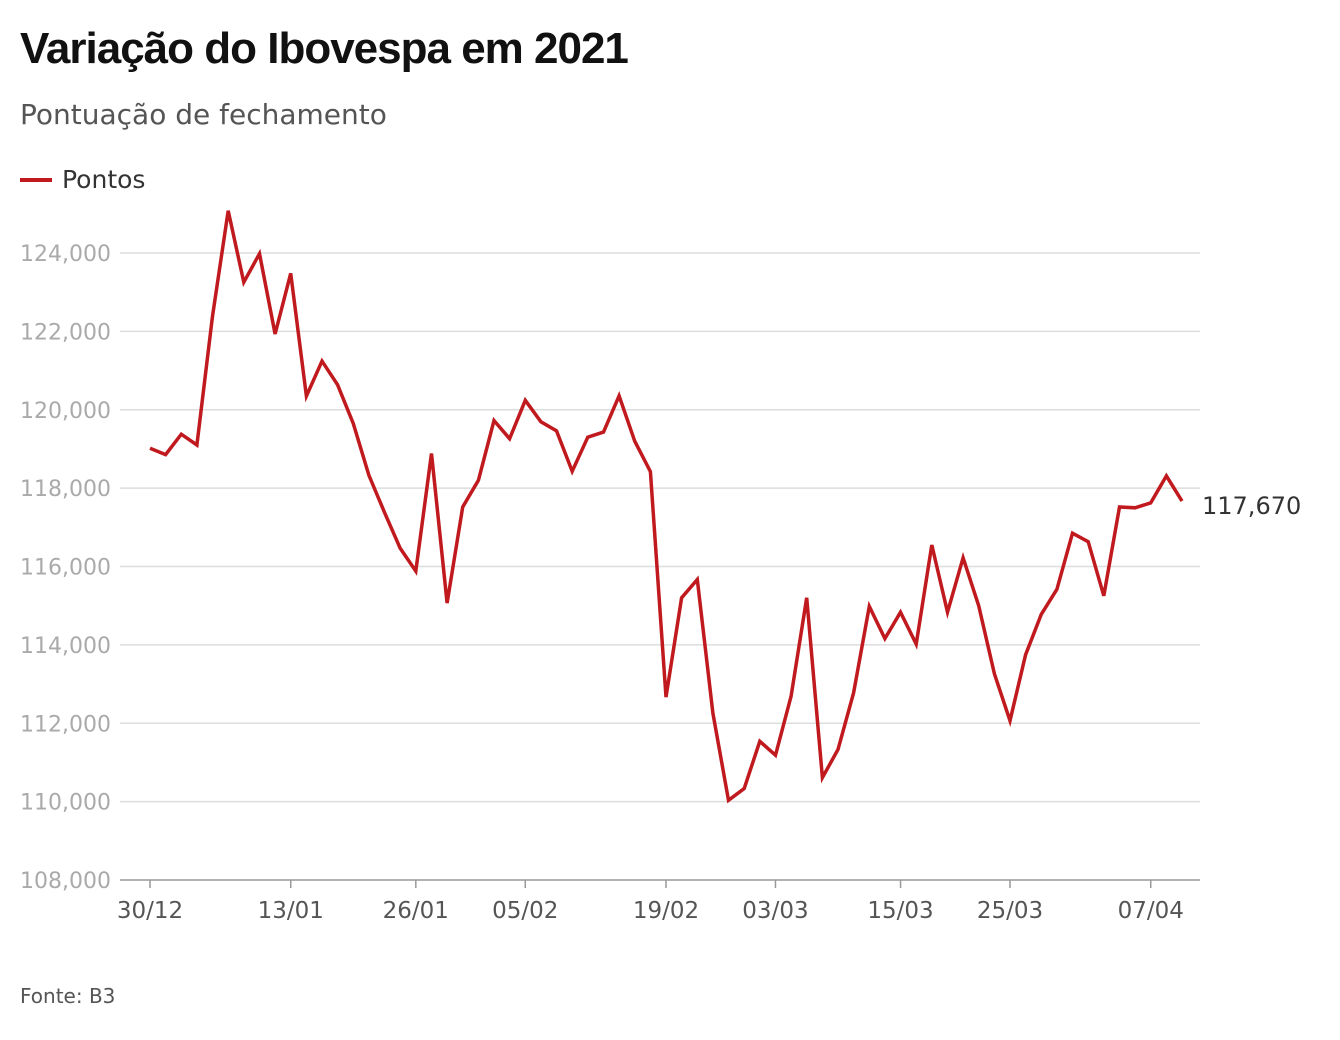 The image size is (1340, 1040). I want to click on y-tick-label: 118,000, so click(65, 489).